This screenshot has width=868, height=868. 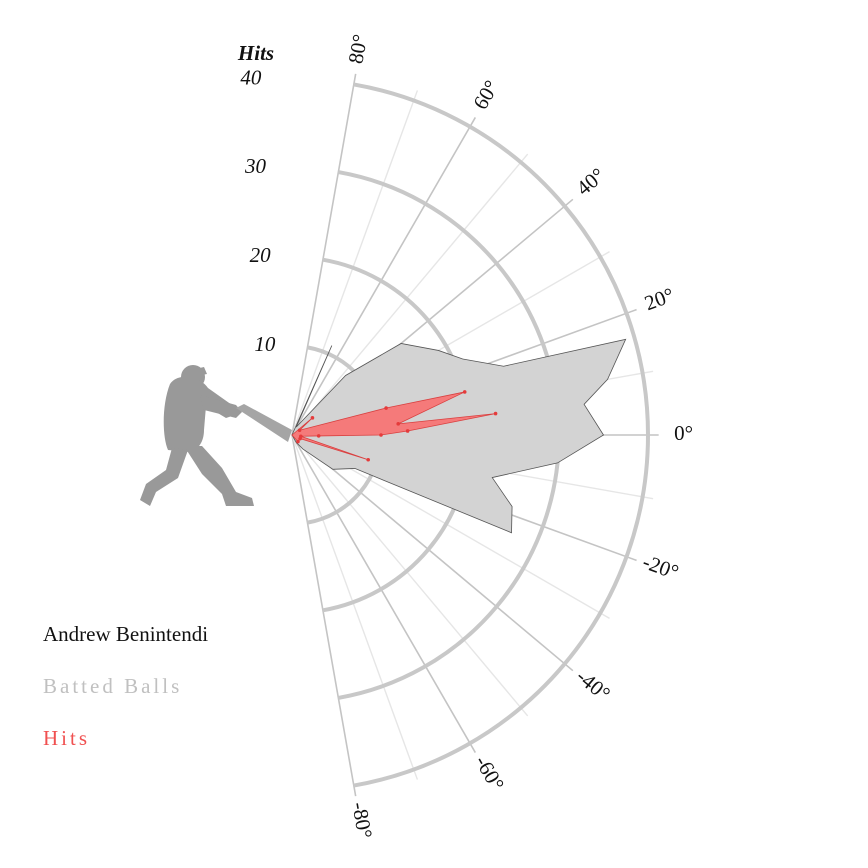 I want to click on angle-tick-label: 60°, so click(x=485, y=94).